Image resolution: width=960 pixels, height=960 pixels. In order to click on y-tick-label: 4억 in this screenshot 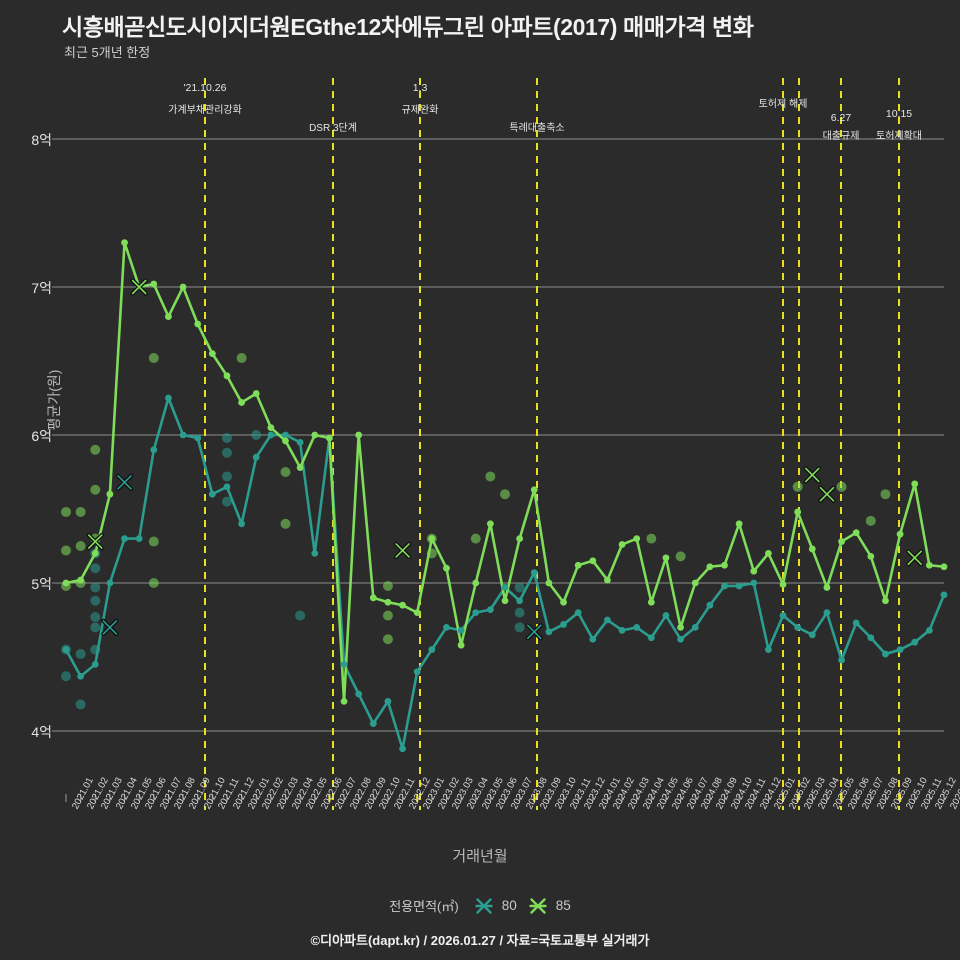, I will do `click(41, 732)`.